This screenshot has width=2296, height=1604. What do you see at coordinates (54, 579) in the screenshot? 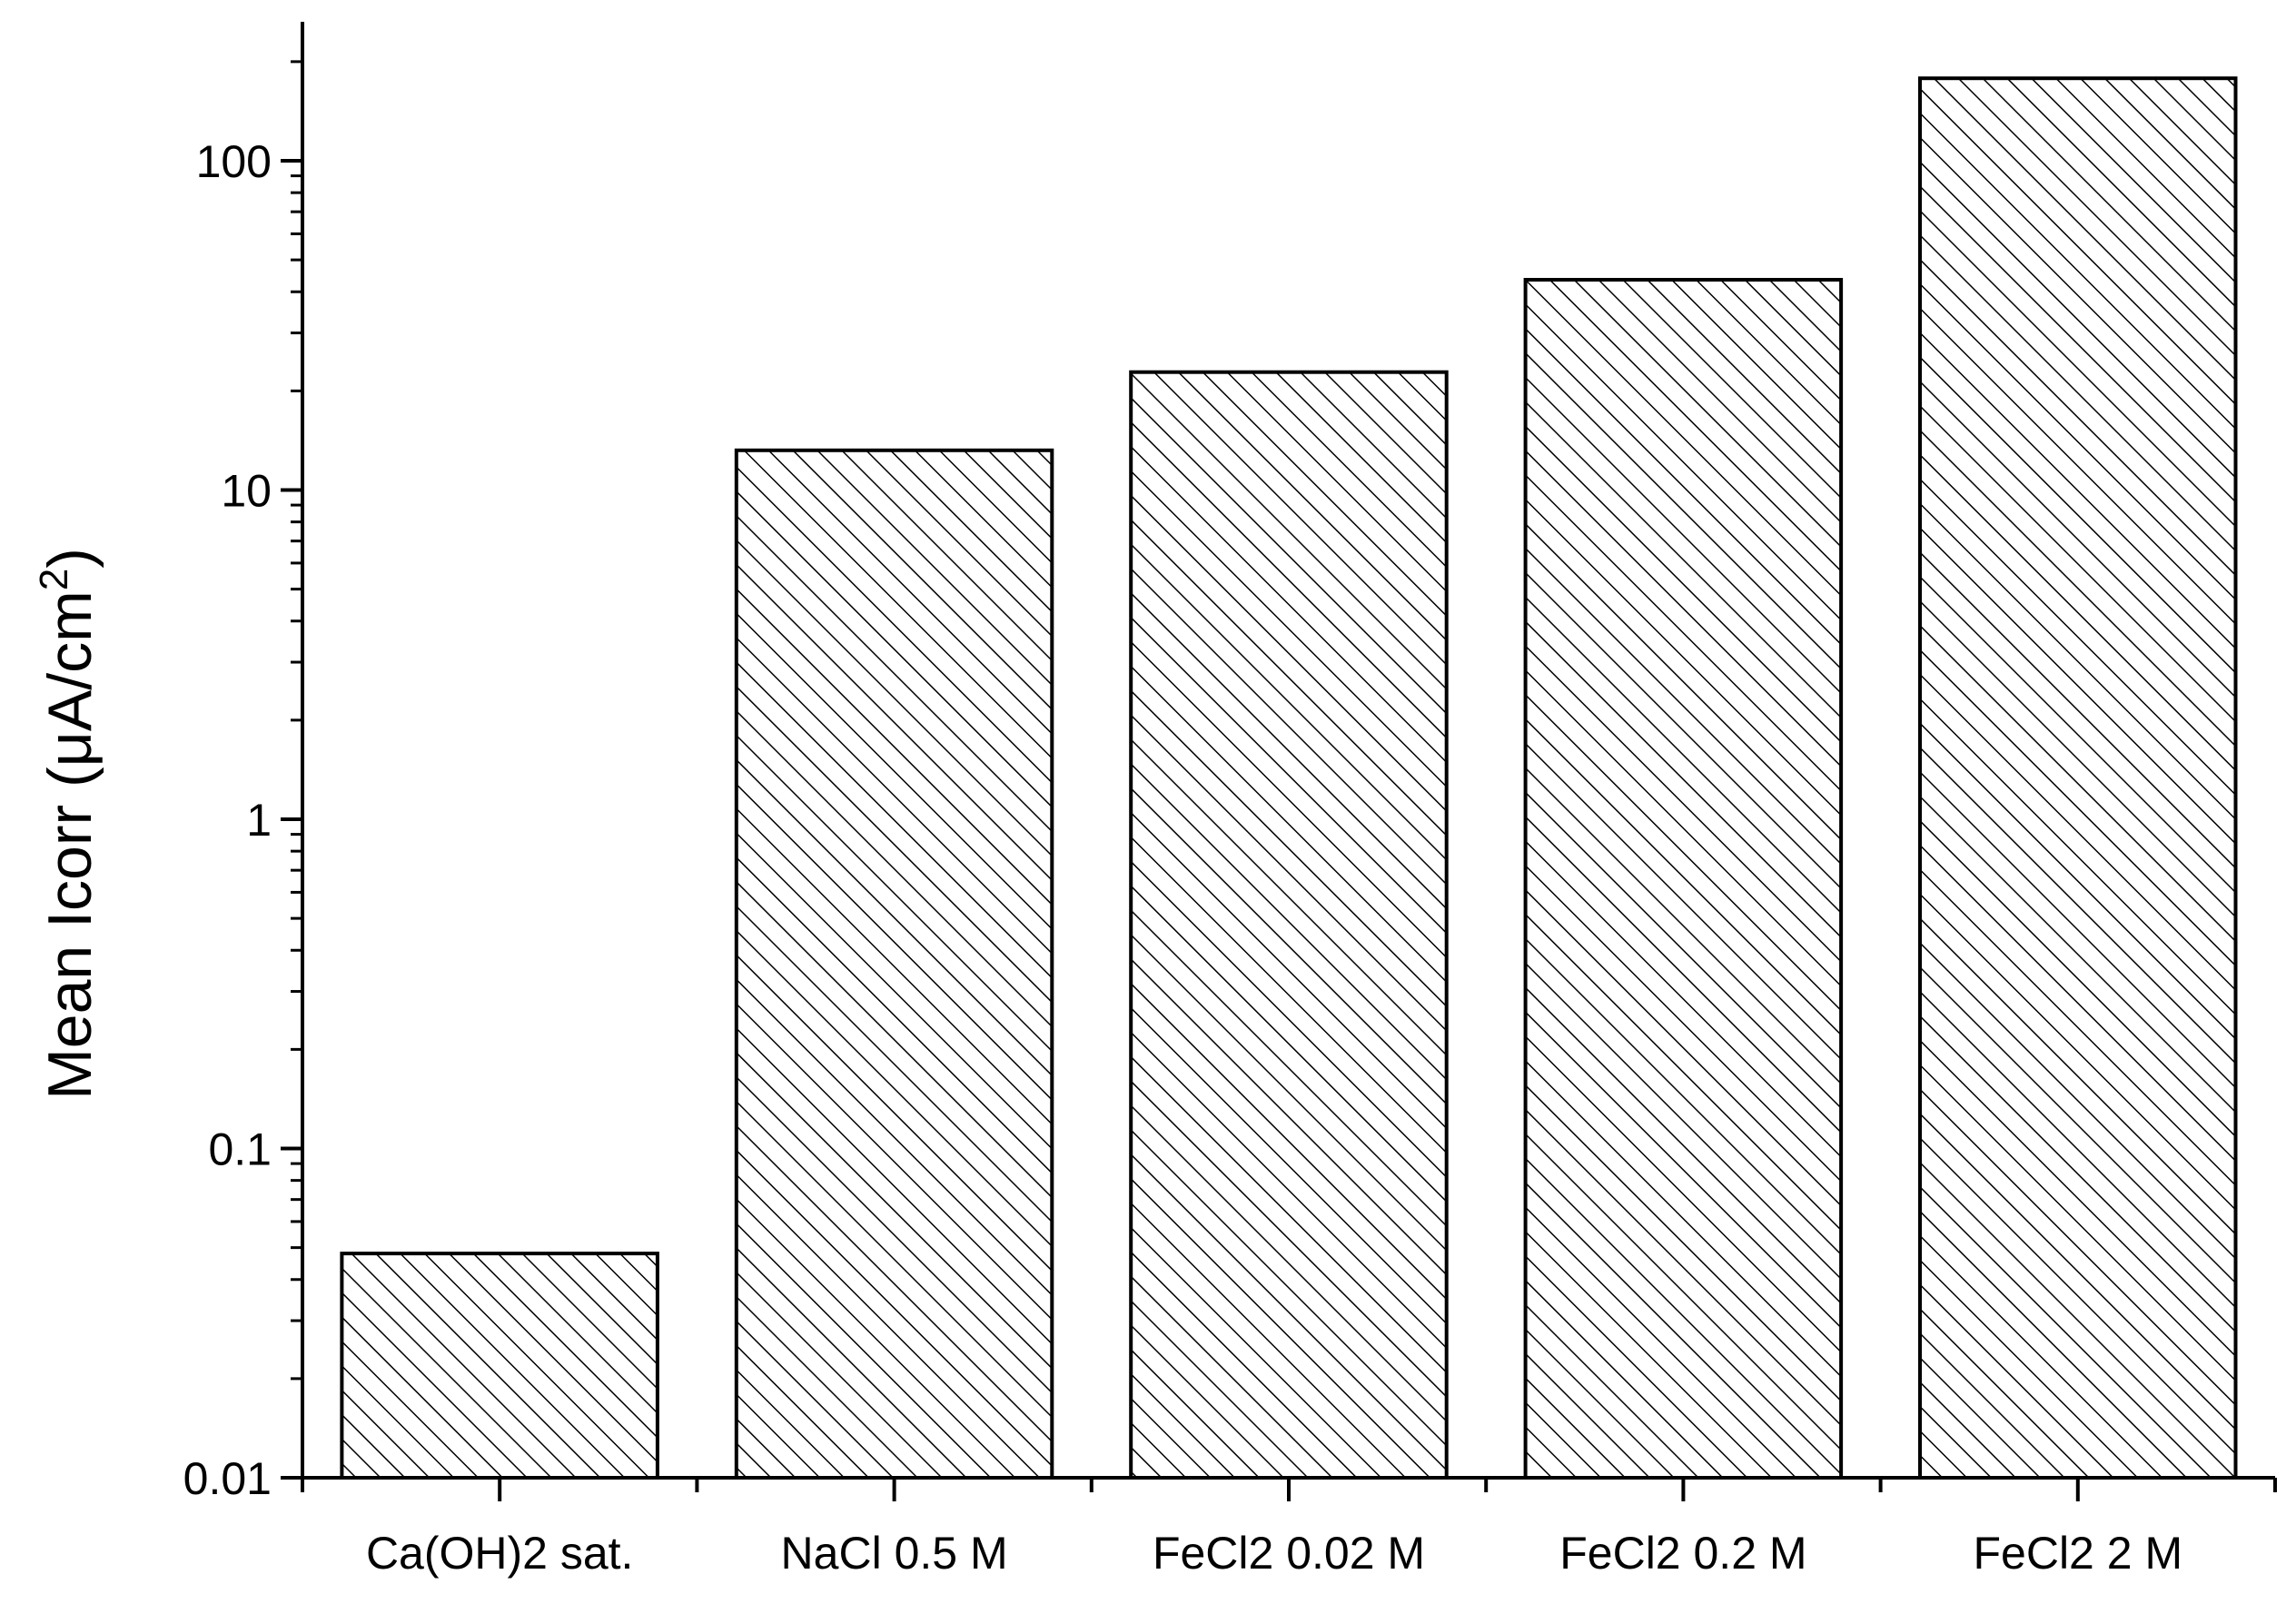
I see `y-axis-title-superscript: 2` at bounding box center [54, 579].